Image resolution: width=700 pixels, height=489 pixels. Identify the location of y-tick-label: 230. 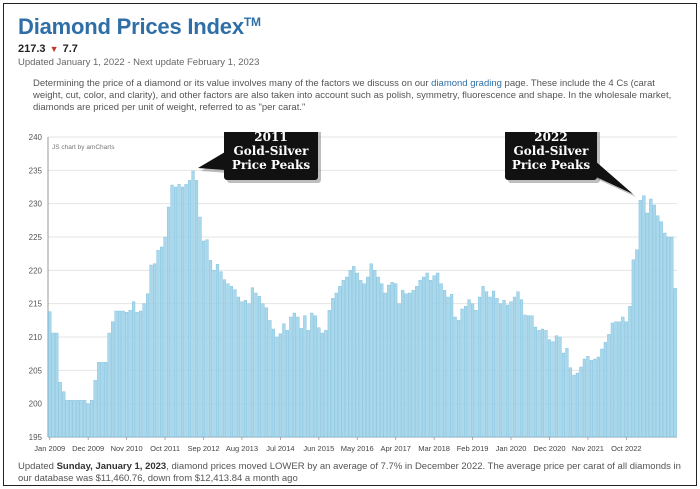
(36, 204).